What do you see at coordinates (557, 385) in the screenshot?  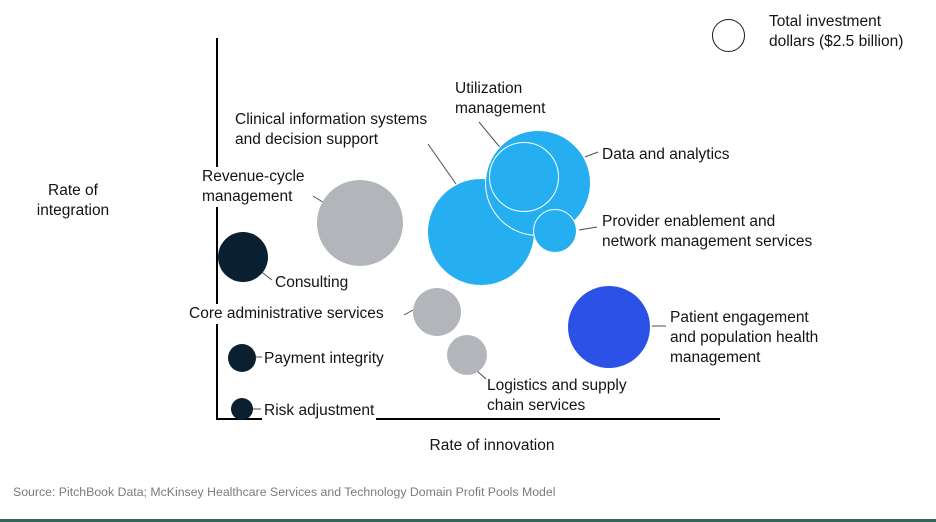 I see `label-line: Logistics and supply` at bounding box center [557, 385].